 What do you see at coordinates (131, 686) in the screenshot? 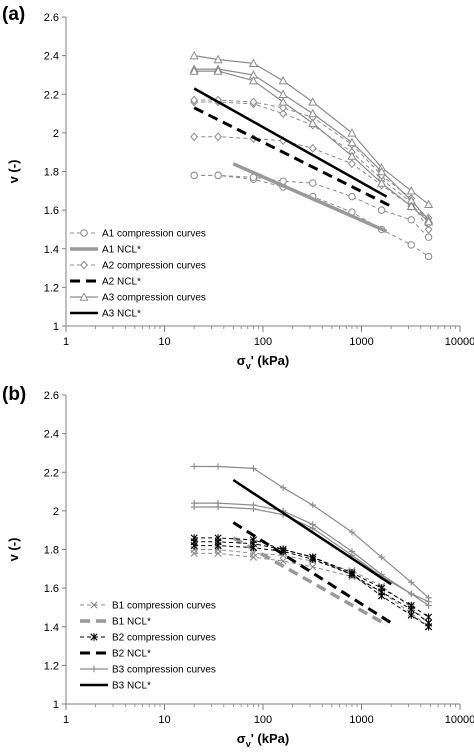
I see `legend-label: B3 NCL*` at bounding box center [131, 686].